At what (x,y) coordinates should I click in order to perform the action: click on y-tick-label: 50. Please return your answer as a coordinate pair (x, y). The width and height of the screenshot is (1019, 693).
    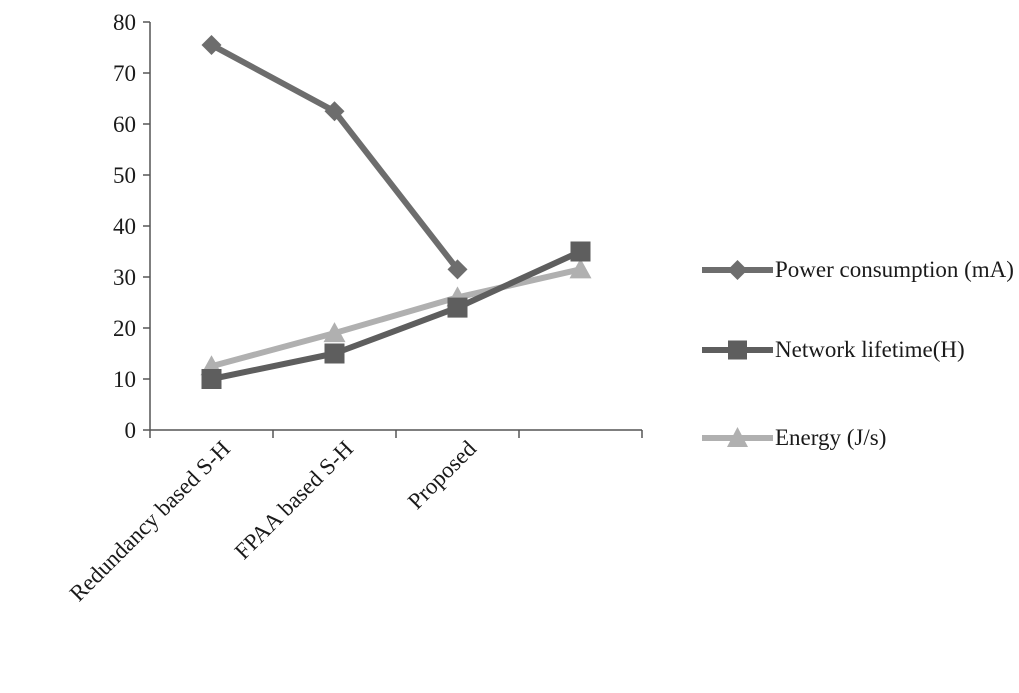
    Looking at the image, I should click on (124, 175).